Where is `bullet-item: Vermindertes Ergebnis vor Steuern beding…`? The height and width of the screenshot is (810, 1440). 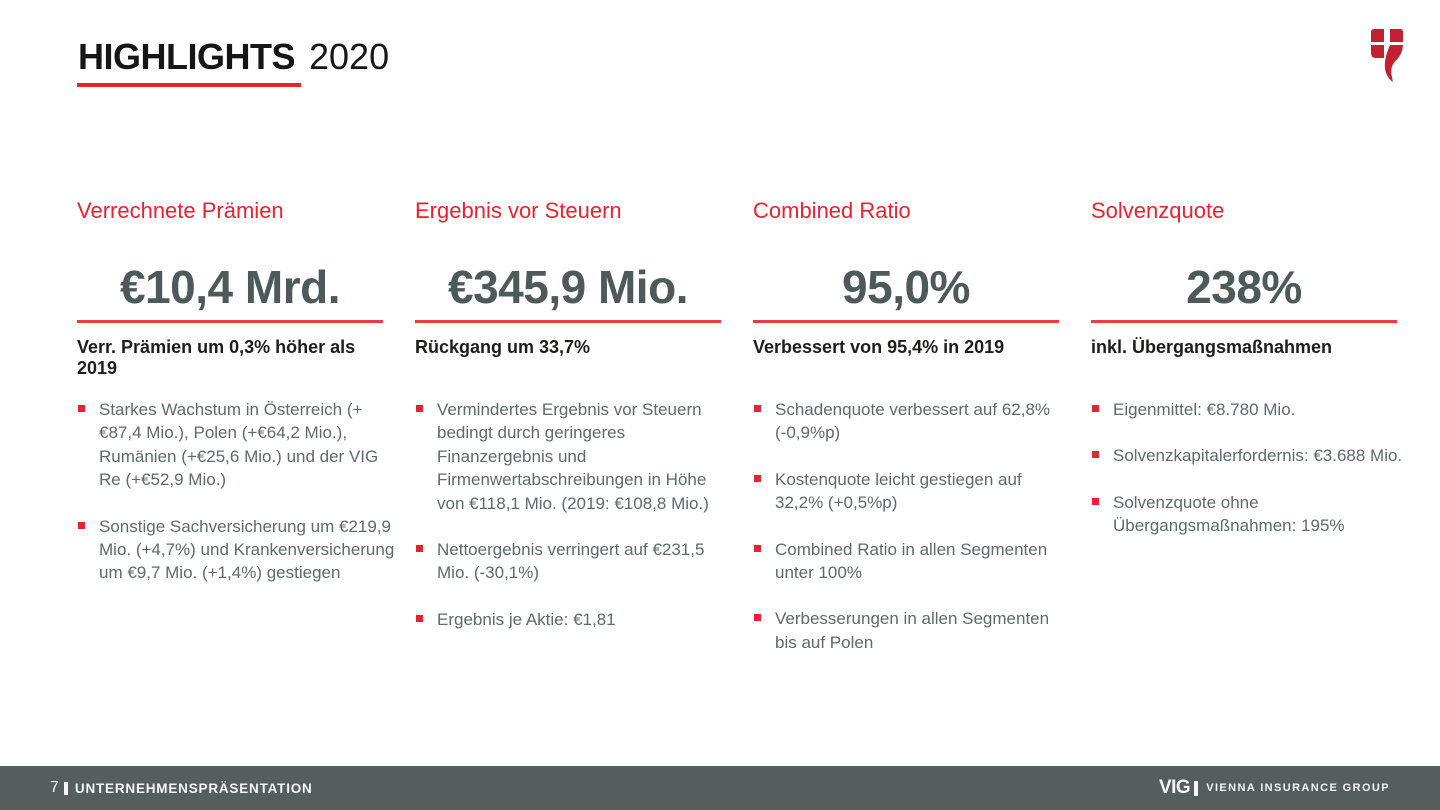
bullet-item: Vermindertes Ergebnis vor Steuern beding… is located at coordinates (574, 456).